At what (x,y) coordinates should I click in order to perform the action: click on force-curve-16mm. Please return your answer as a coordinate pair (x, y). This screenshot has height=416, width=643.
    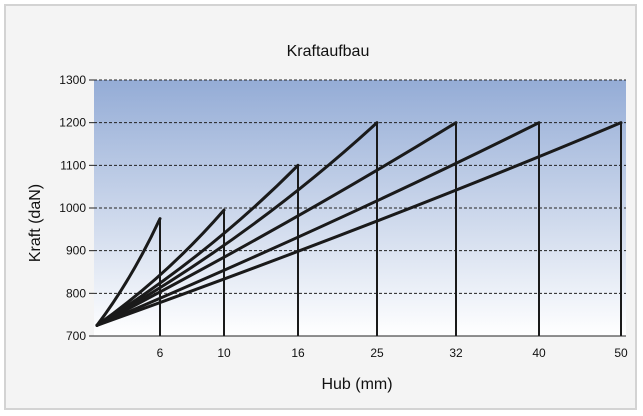
    Looking at the image, I should click on (197, 245).